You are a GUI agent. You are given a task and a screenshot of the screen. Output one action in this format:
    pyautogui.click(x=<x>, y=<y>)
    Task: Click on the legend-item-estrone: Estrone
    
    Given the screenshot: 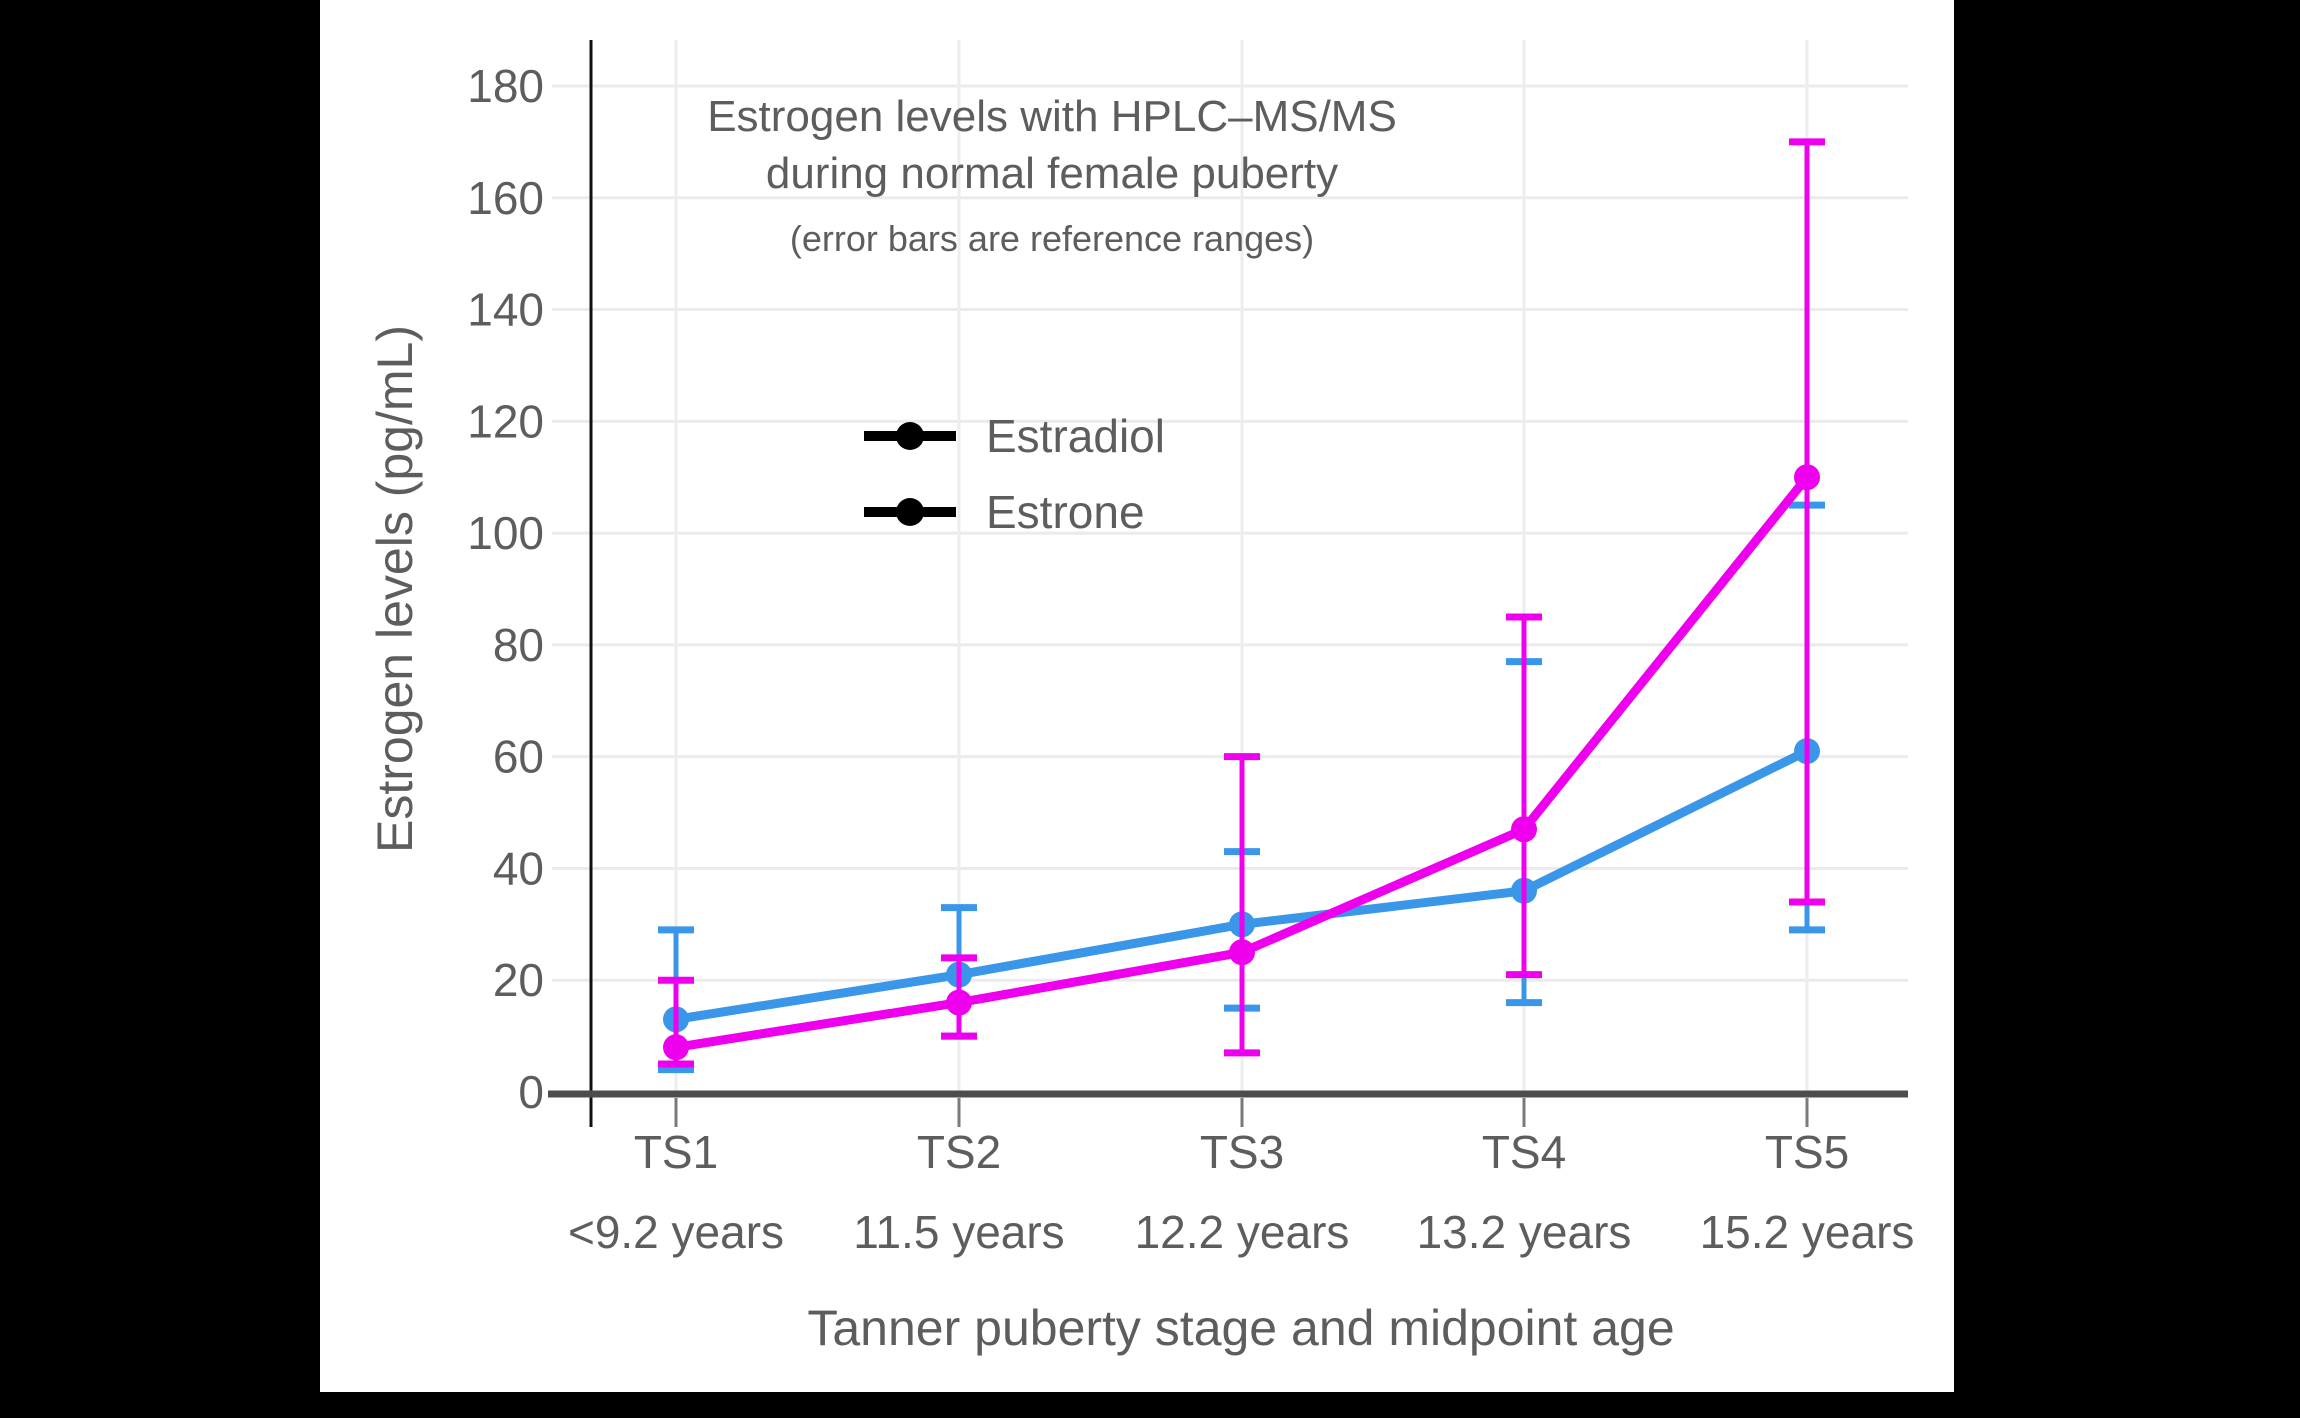 What is the action you would take?
    pyautogui.click(x=1013, y=512)
    